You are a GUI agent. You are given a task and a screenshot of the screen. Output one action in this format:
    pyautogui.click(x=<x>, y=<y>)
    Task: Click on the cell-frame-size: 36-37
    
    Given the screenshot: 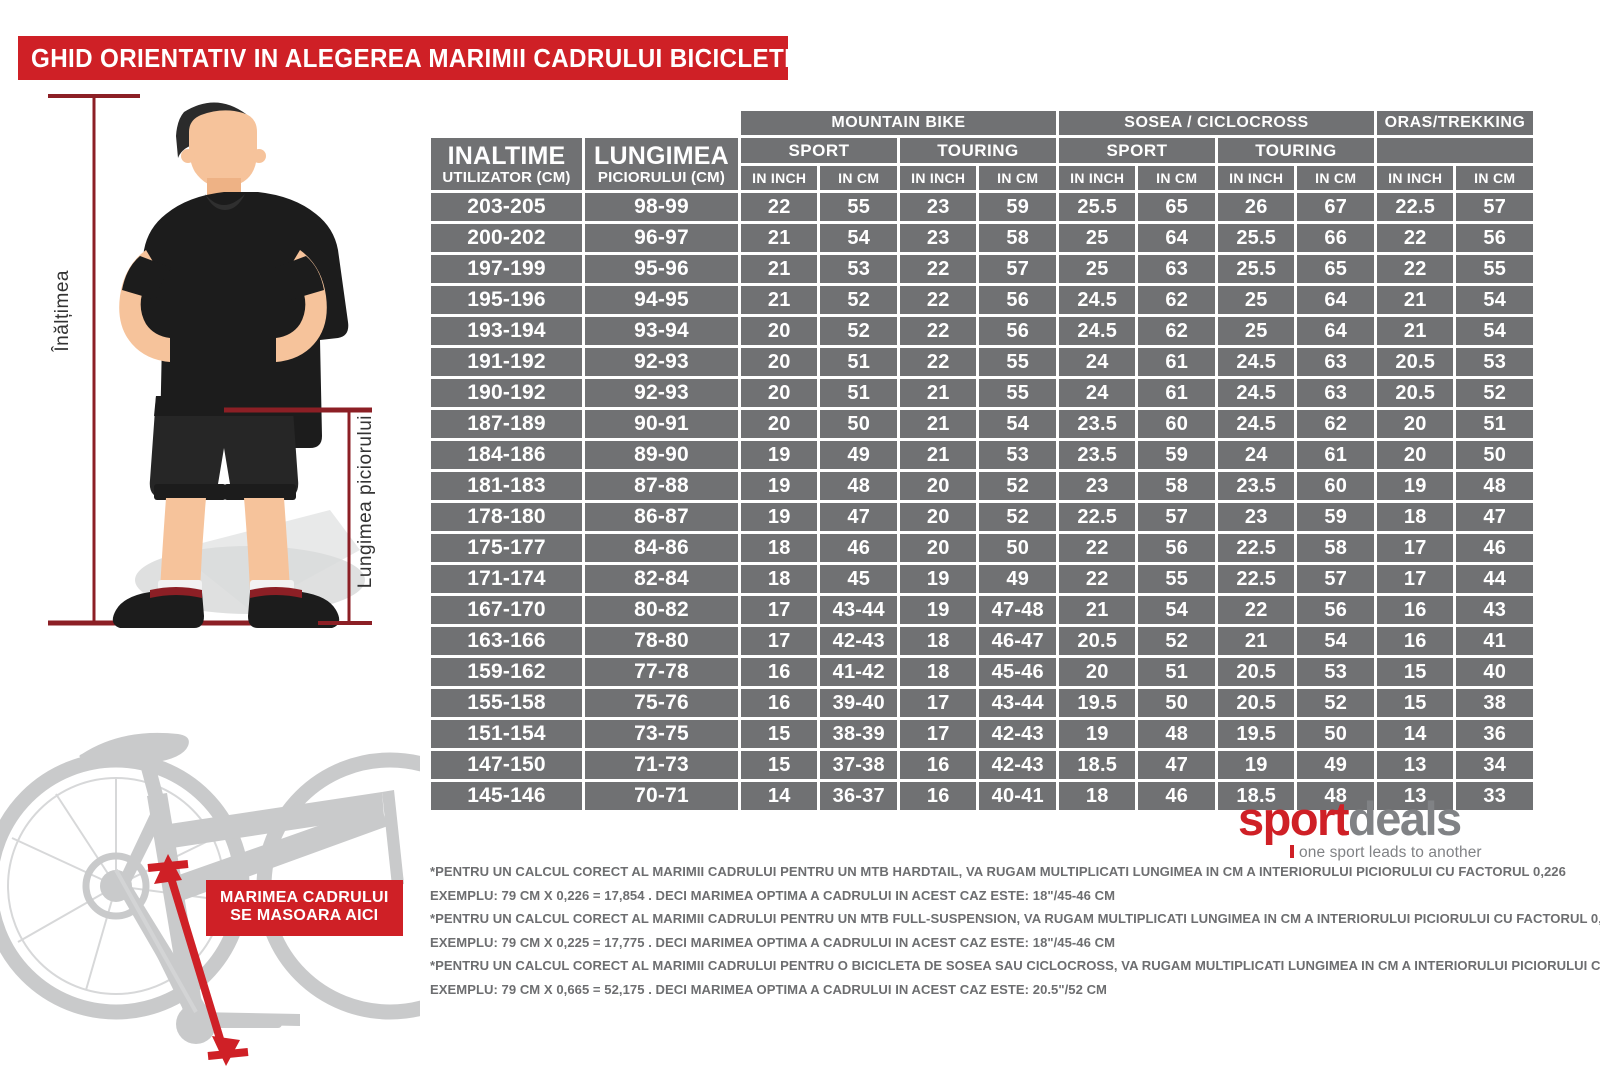 What is the action you would take?
    pyautogui.click(x=858, y=796)
    